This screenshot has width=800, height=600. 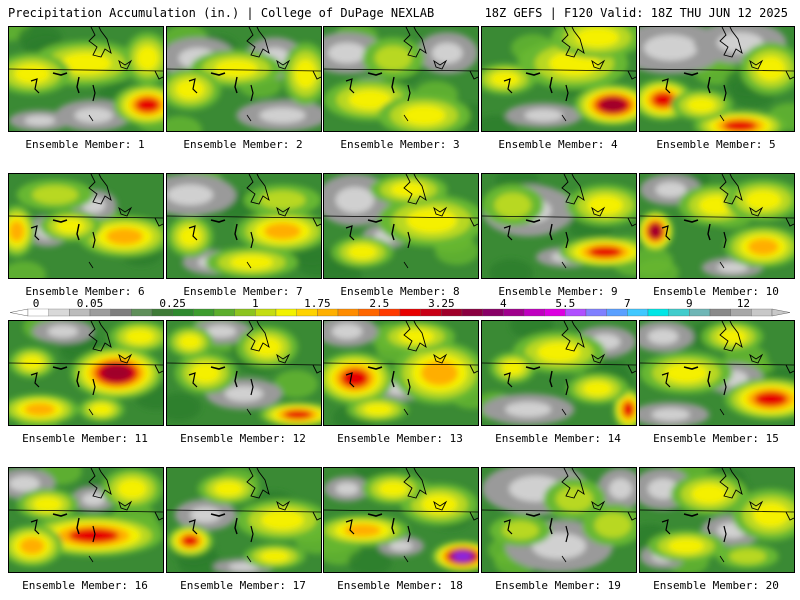 I want to click on color-scale-bar, so click(x=400, y=312).